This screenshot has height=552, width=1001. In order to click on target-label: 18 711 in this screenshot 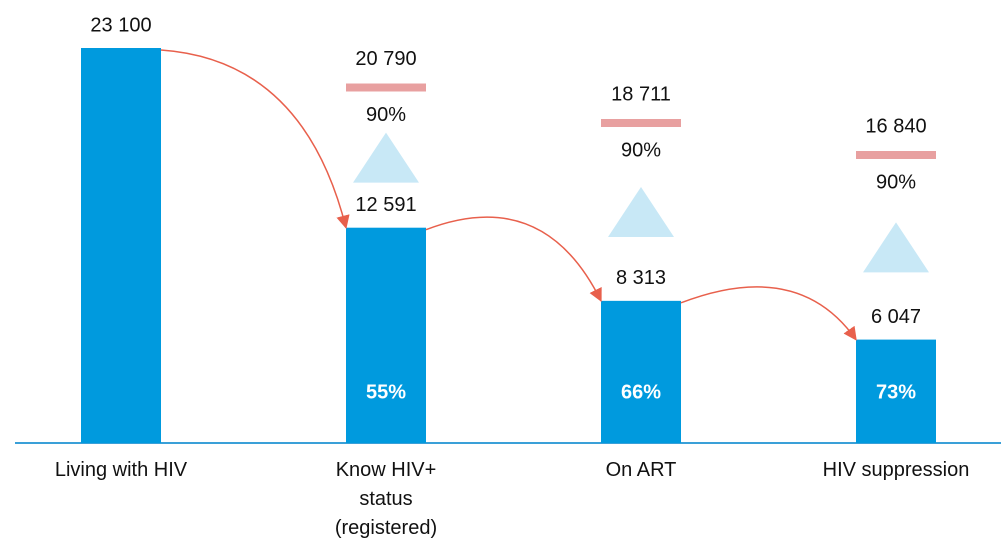, I will do `click(641, 94)`.